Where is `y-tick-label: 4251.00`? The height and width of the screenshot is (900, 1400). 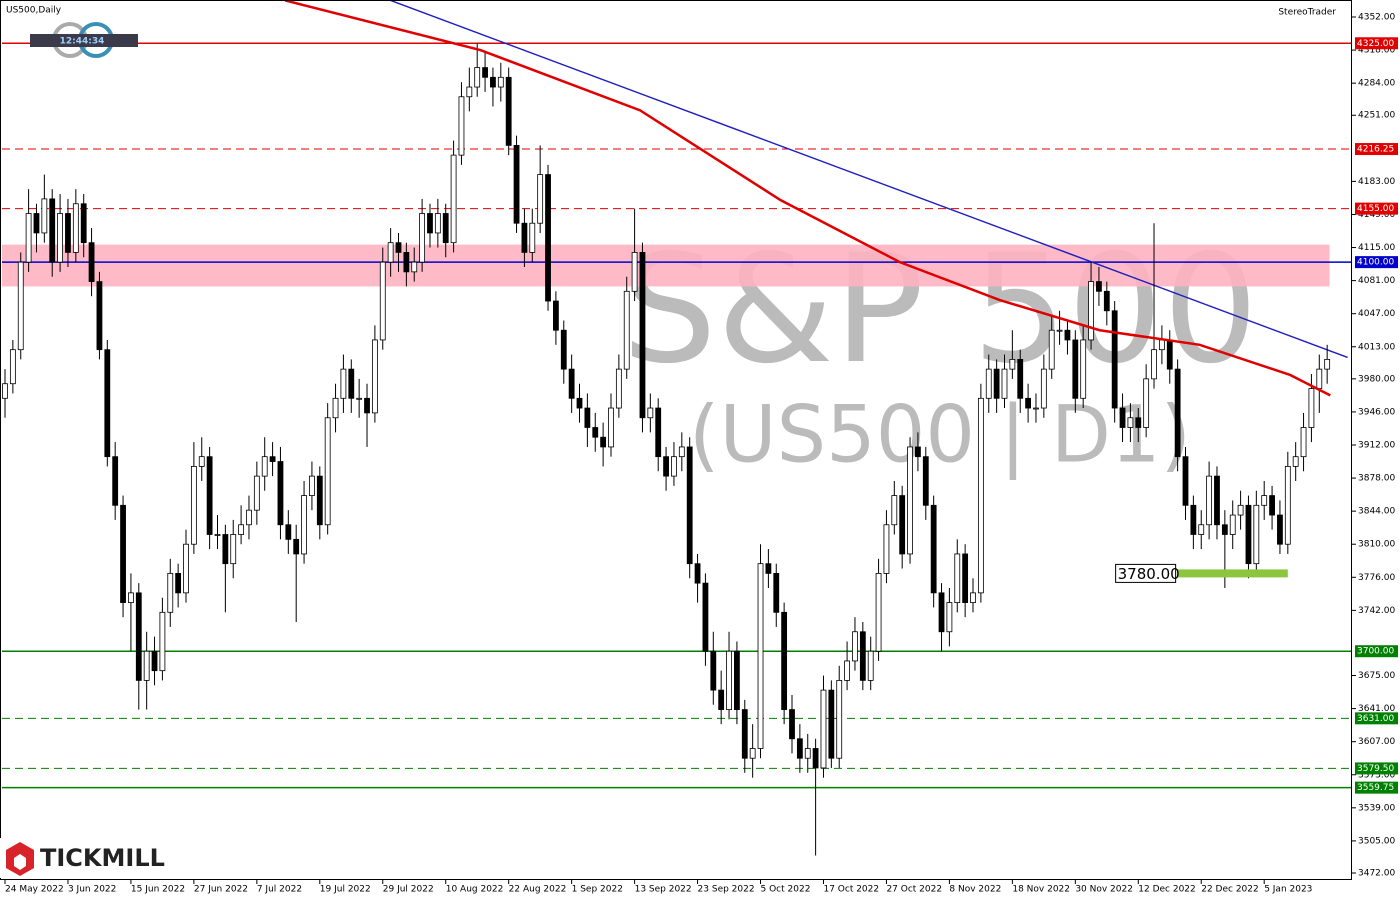 y-tick-label: 4251.00 is located at coordinates (1376, 116).